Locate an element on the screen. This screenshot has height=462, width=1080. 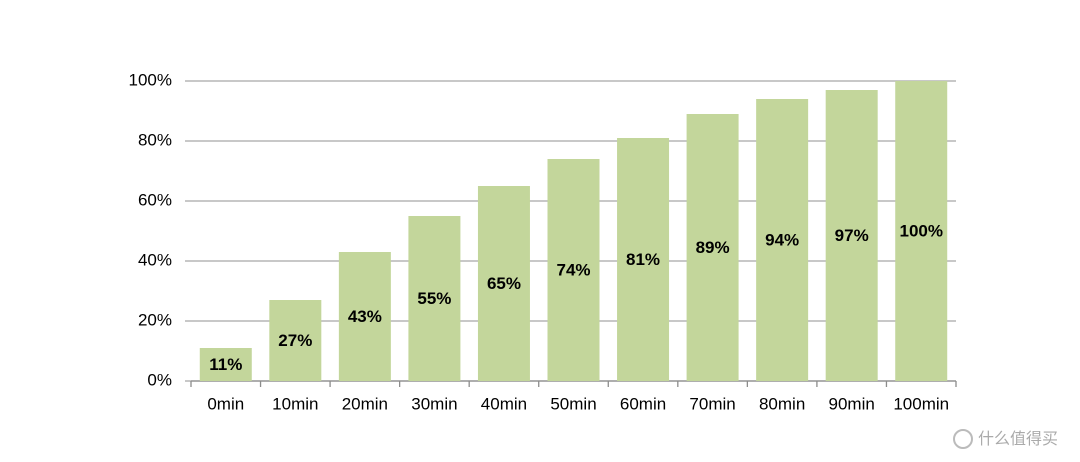
x-tick-label: 20min is located at coordinates (365, 403).